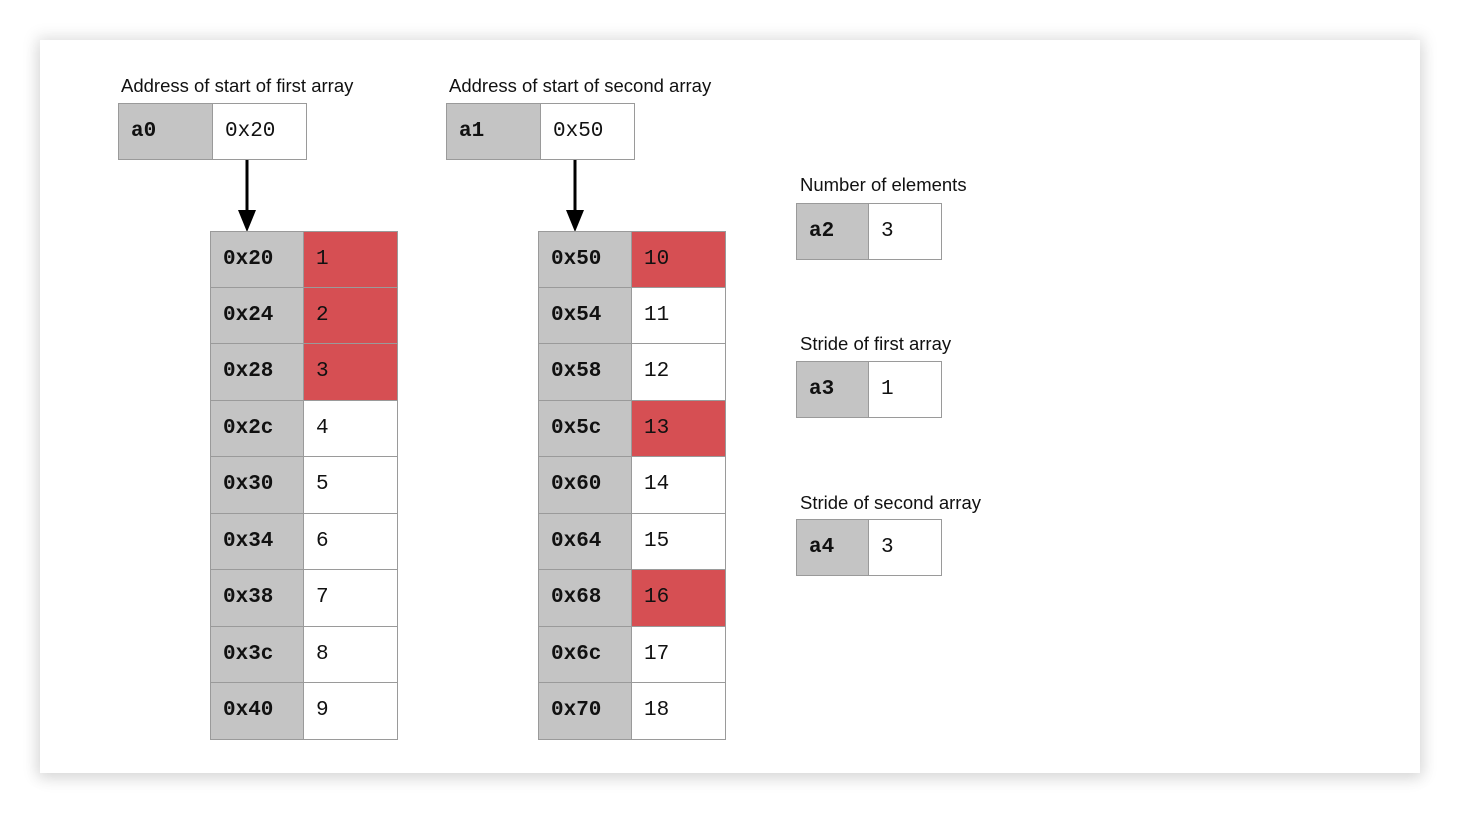 The width and height of the screenshot is (1460, 814). What do you see at coordinates (679, 598) in the screenshot?
I see `memory-value-highlighted: 16` at bounding box center [679, 598].